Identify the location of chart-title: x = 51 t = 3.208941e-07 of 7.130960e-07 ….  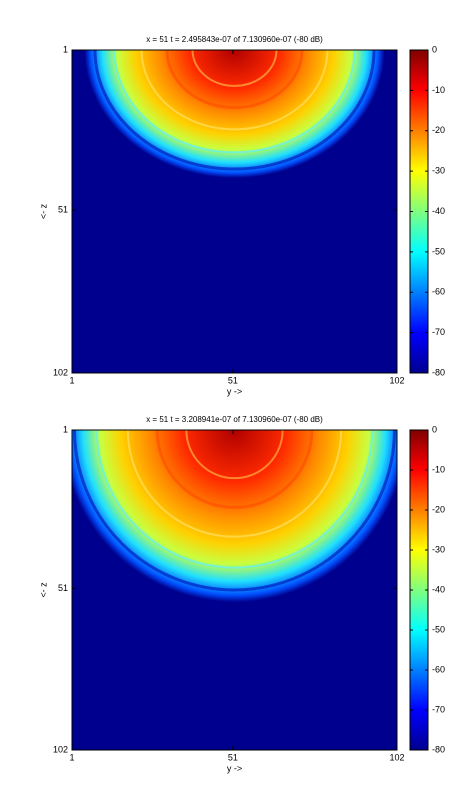
(234, 419).